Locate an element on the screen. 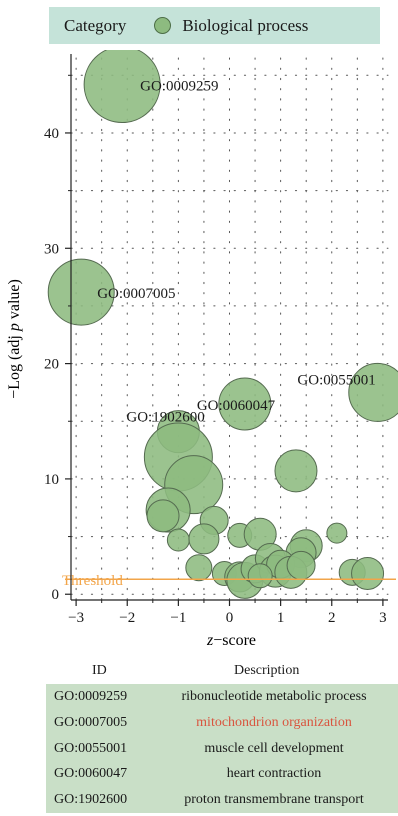  y-axis-label-part1: −Log (adj is located at coordinates (14, 365).